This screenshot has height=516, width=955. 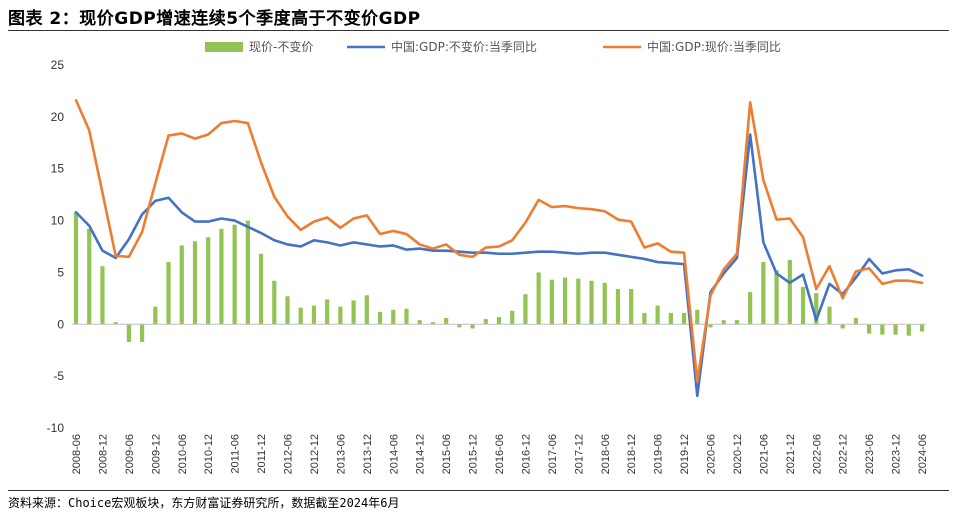 What do you see at coordinates (204, 503) in the screenshot?
I see `source-note: 资料来源：Choice宏观板块，东方财富证券研究所，数据截至2024年6月` at bounding box center [204, 503].